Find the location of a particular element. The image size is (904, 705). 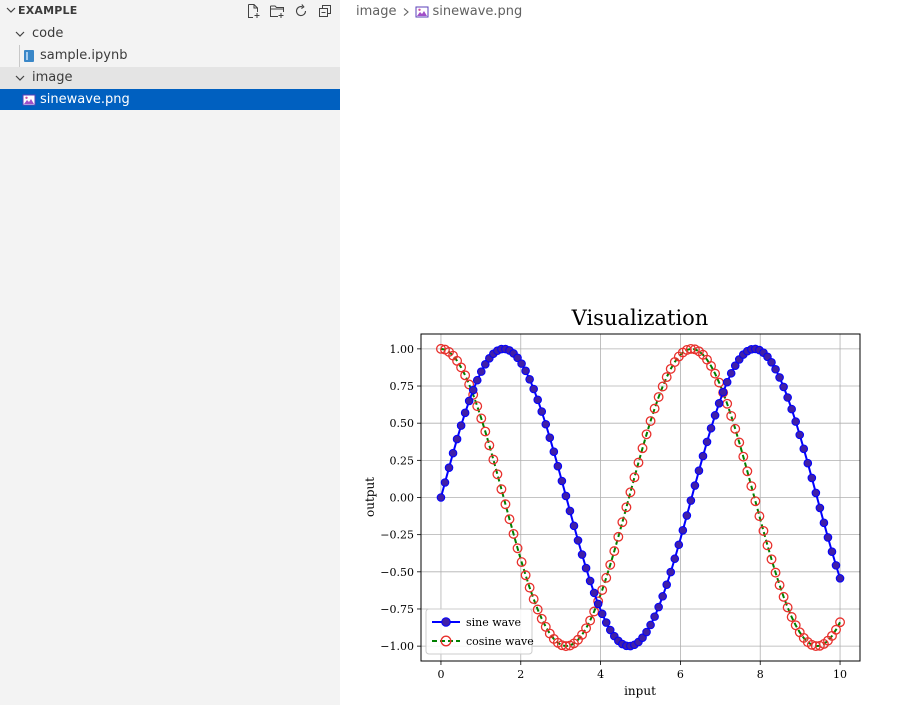

tree-folder-code: code is located at coordinates (170, 34).